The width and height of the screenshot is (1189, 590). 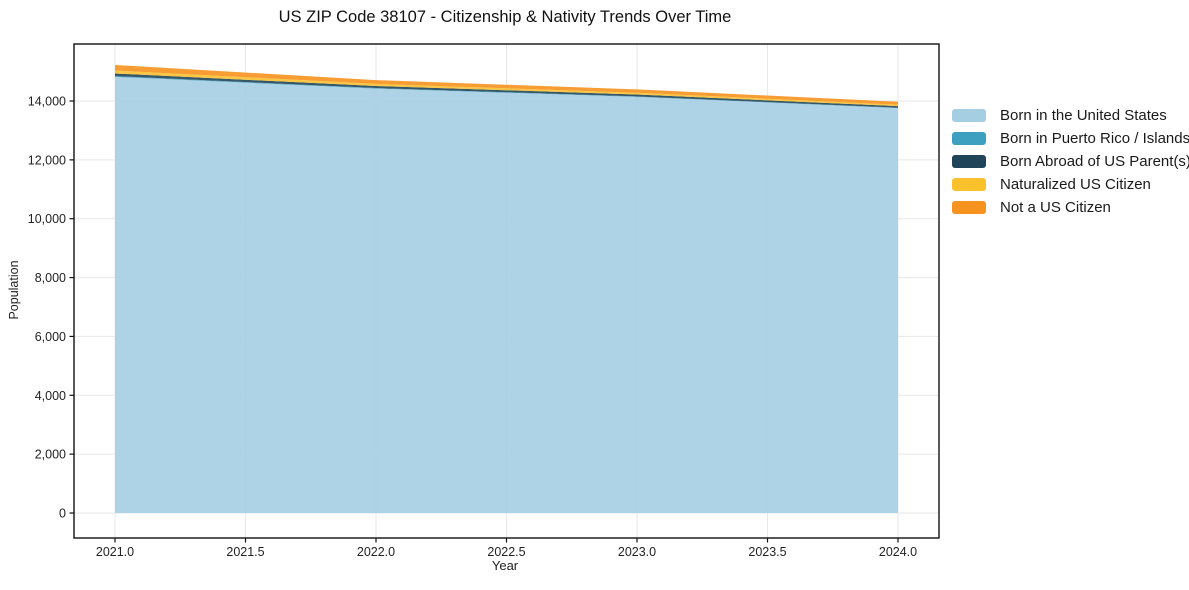 I want to click on y-tick-label: 2,000, so click(x=50, y=455).